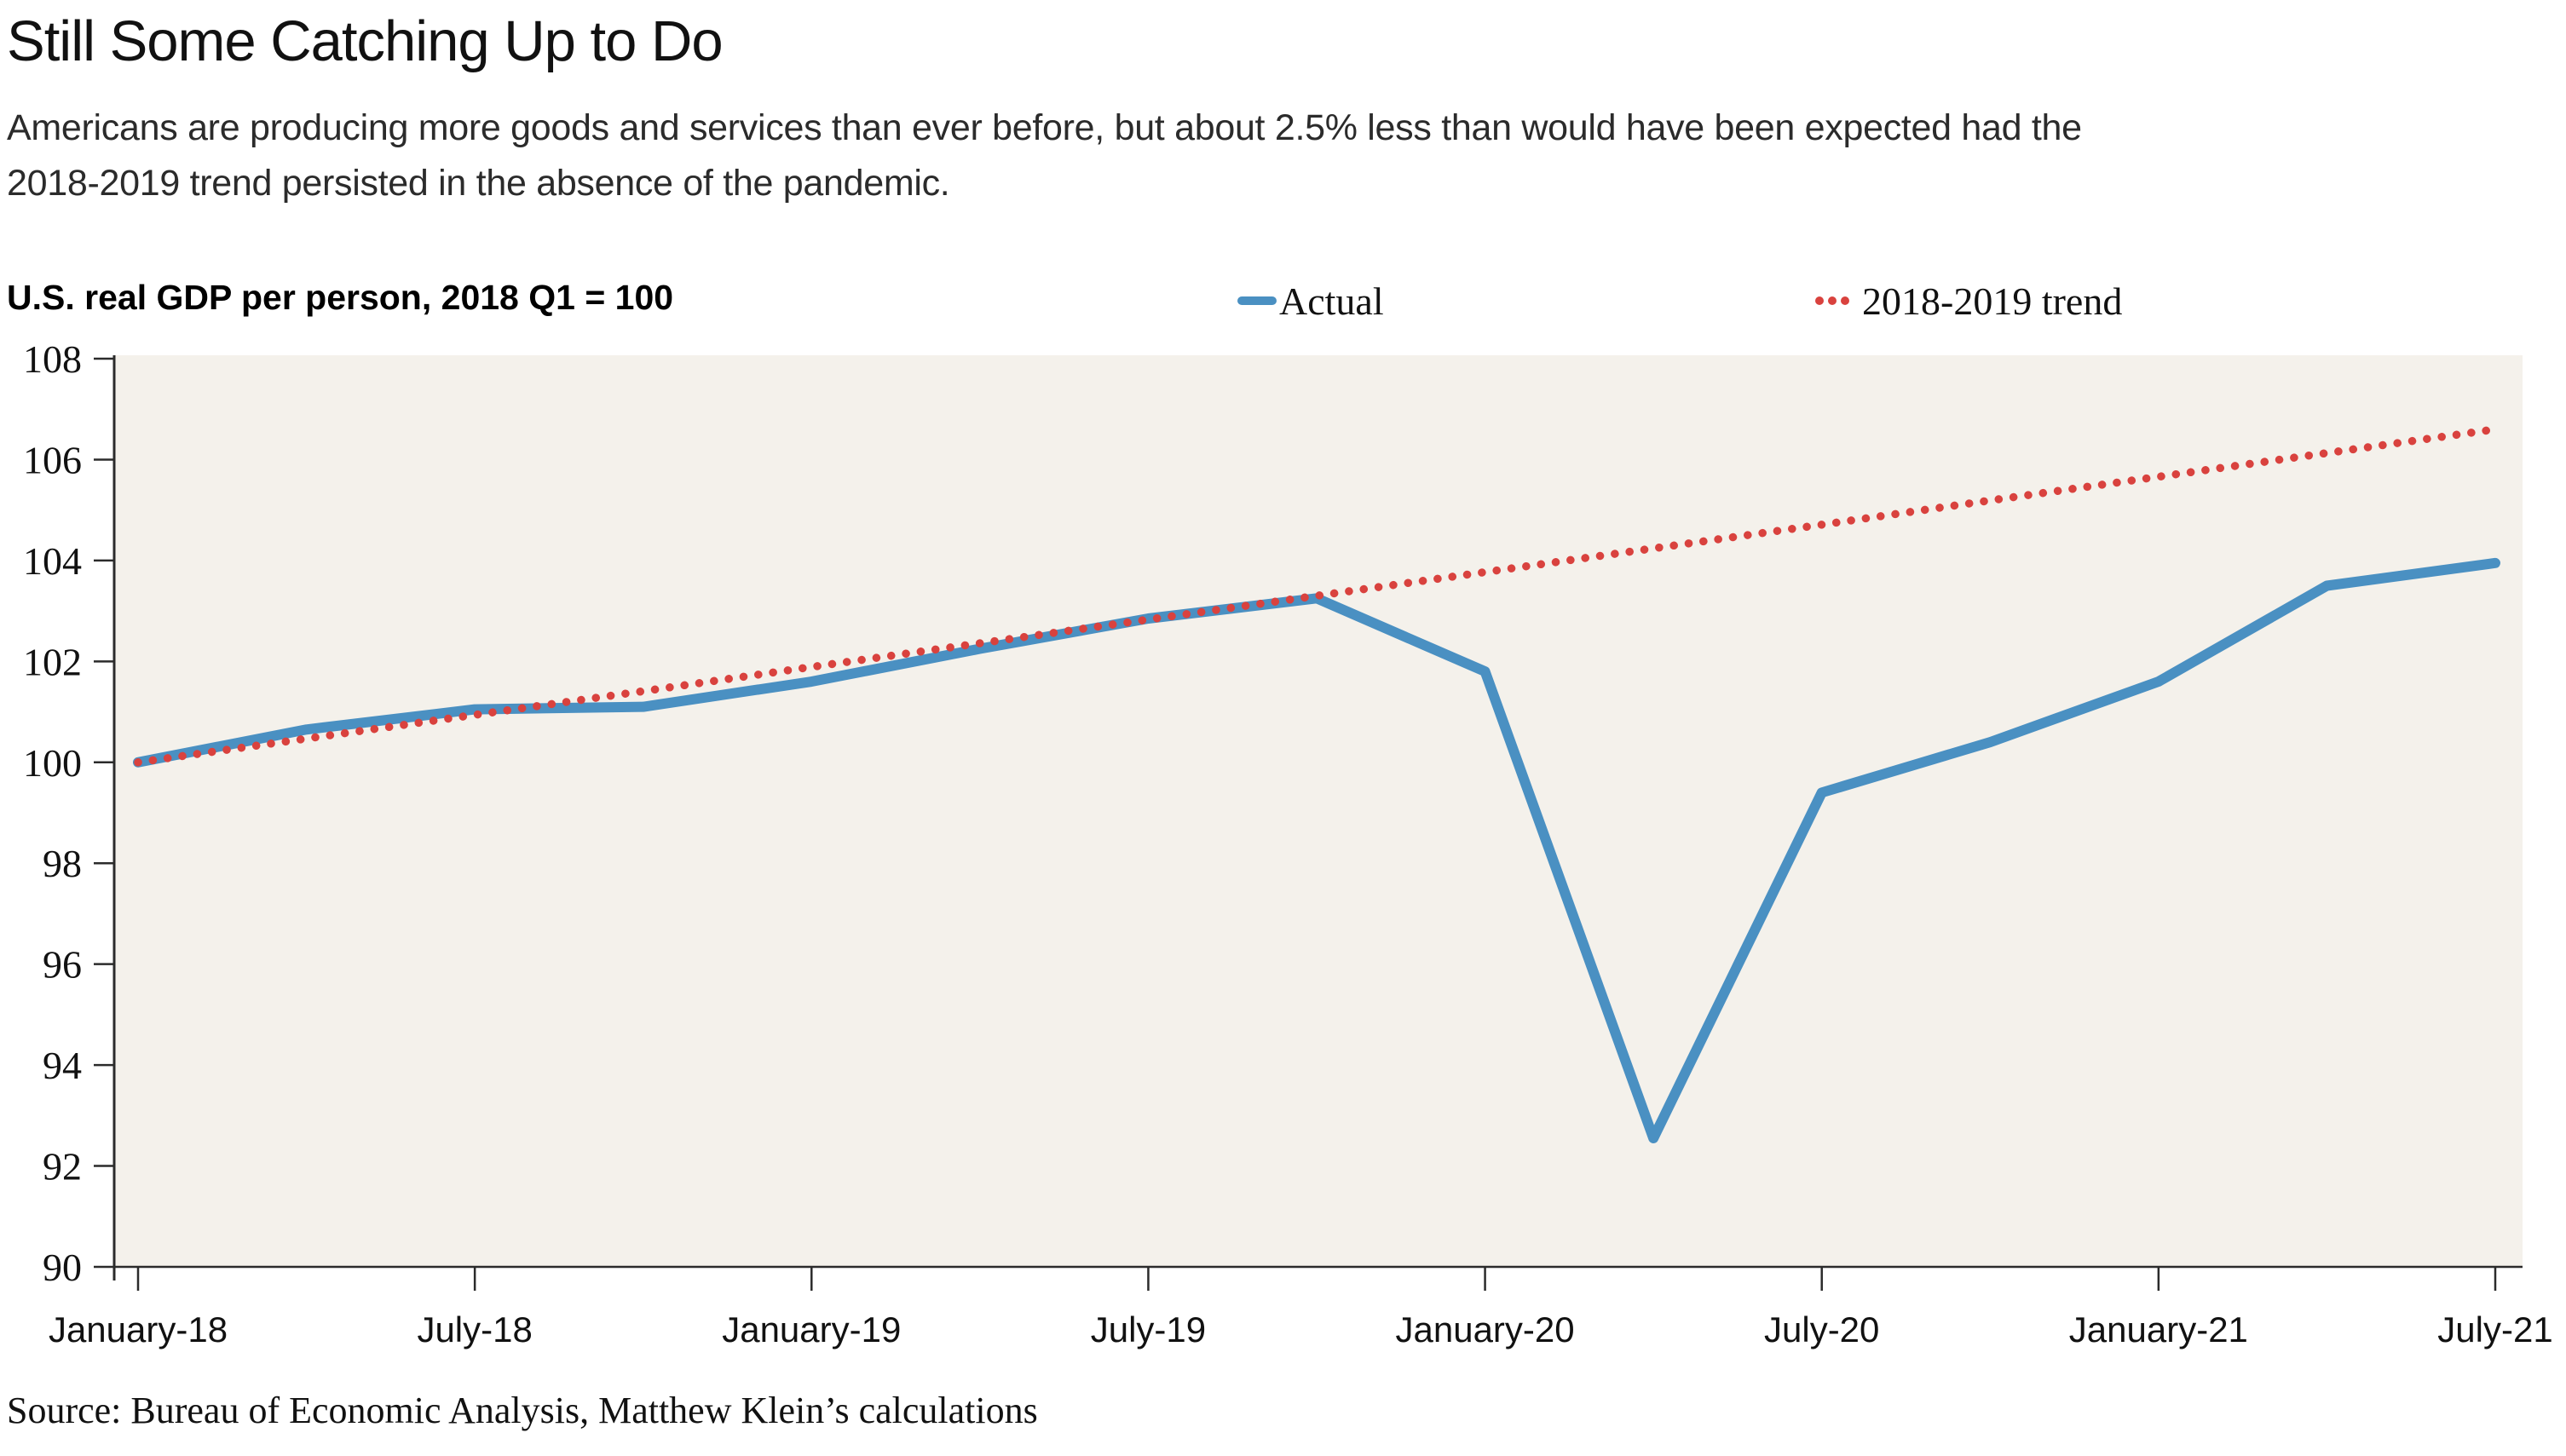 The width and height of the screenshot is (2566, 1456). What do you see at coordinates (52, 459) in the screenshot?
I see `y-tick-label: 106` at bounding box center [52, 459].